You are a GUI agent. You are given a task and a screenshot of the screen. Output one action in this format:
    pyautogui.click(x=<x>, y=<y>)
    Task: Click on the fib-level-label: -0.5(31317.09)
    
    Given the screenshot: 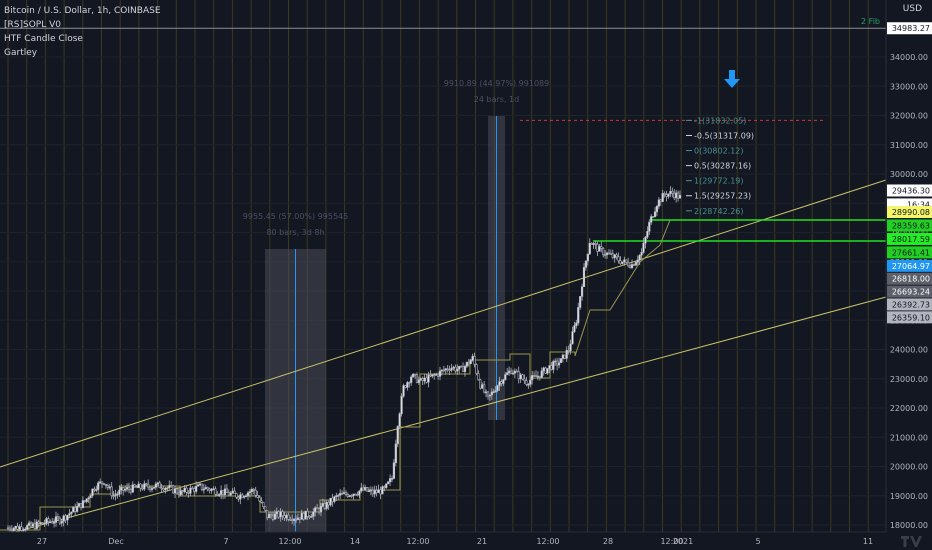 What is the action you would take?
    pyautogui.click(x=724, y=135)
    